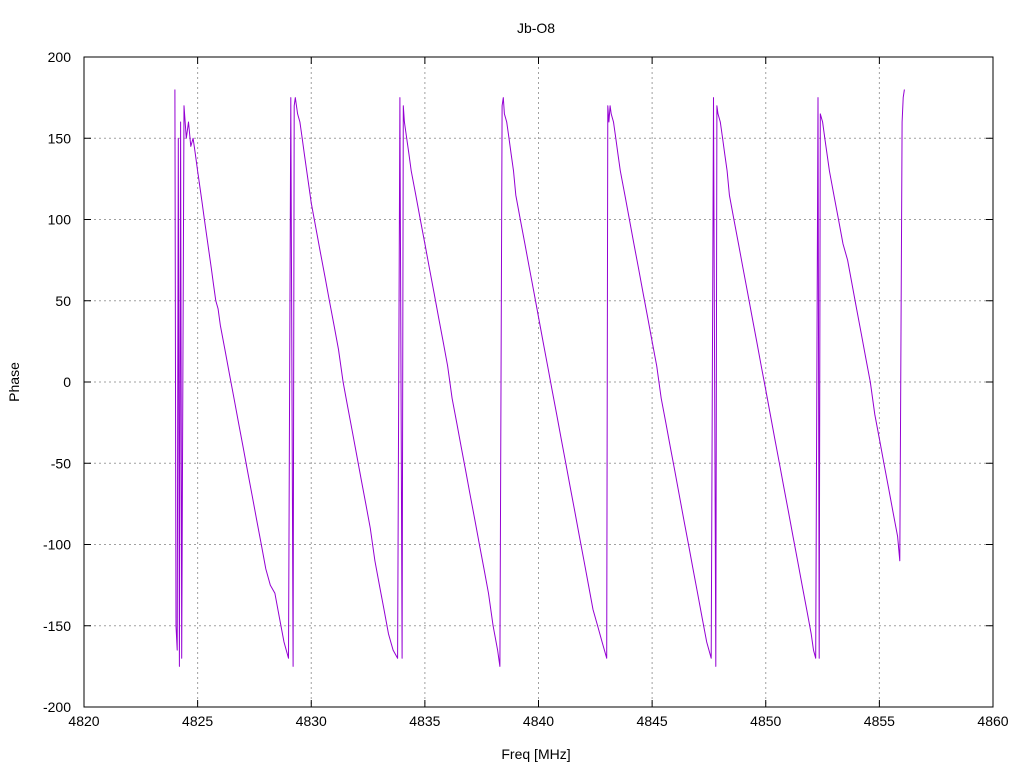  I want to click on x-tick-label: 4850, so click(765, 721).